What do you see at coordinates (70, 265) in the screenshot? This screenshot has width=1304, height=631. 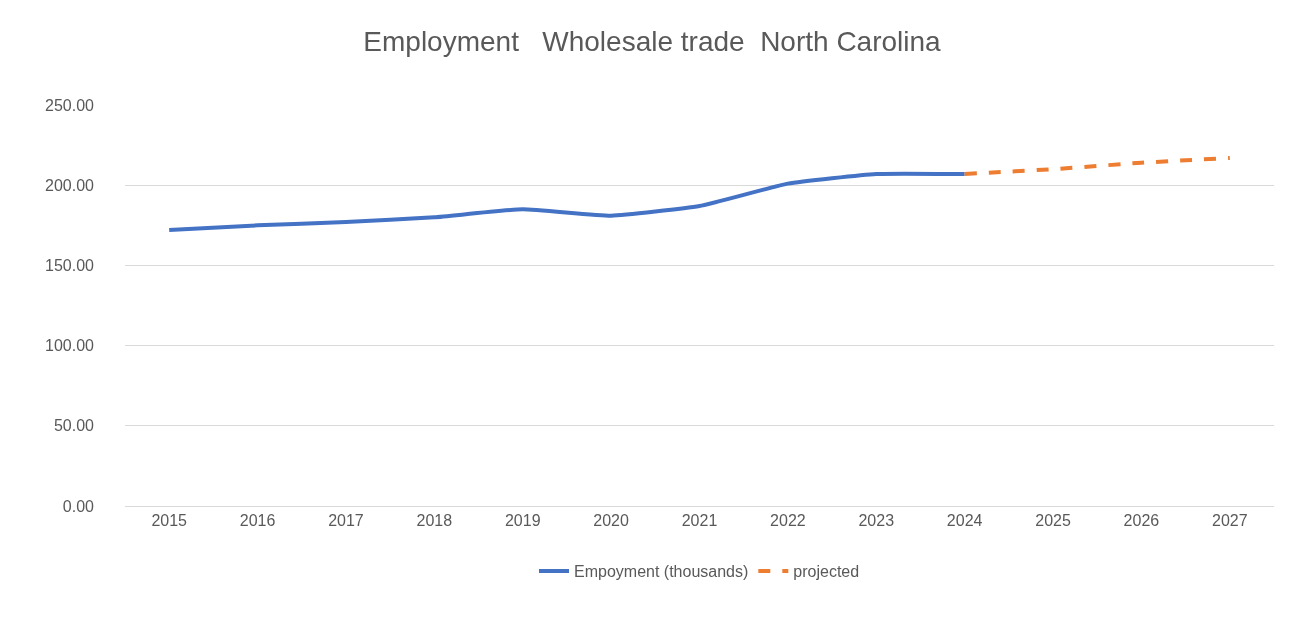 I see `y-tick-label: 150.00` at bounding box center [70, 265].